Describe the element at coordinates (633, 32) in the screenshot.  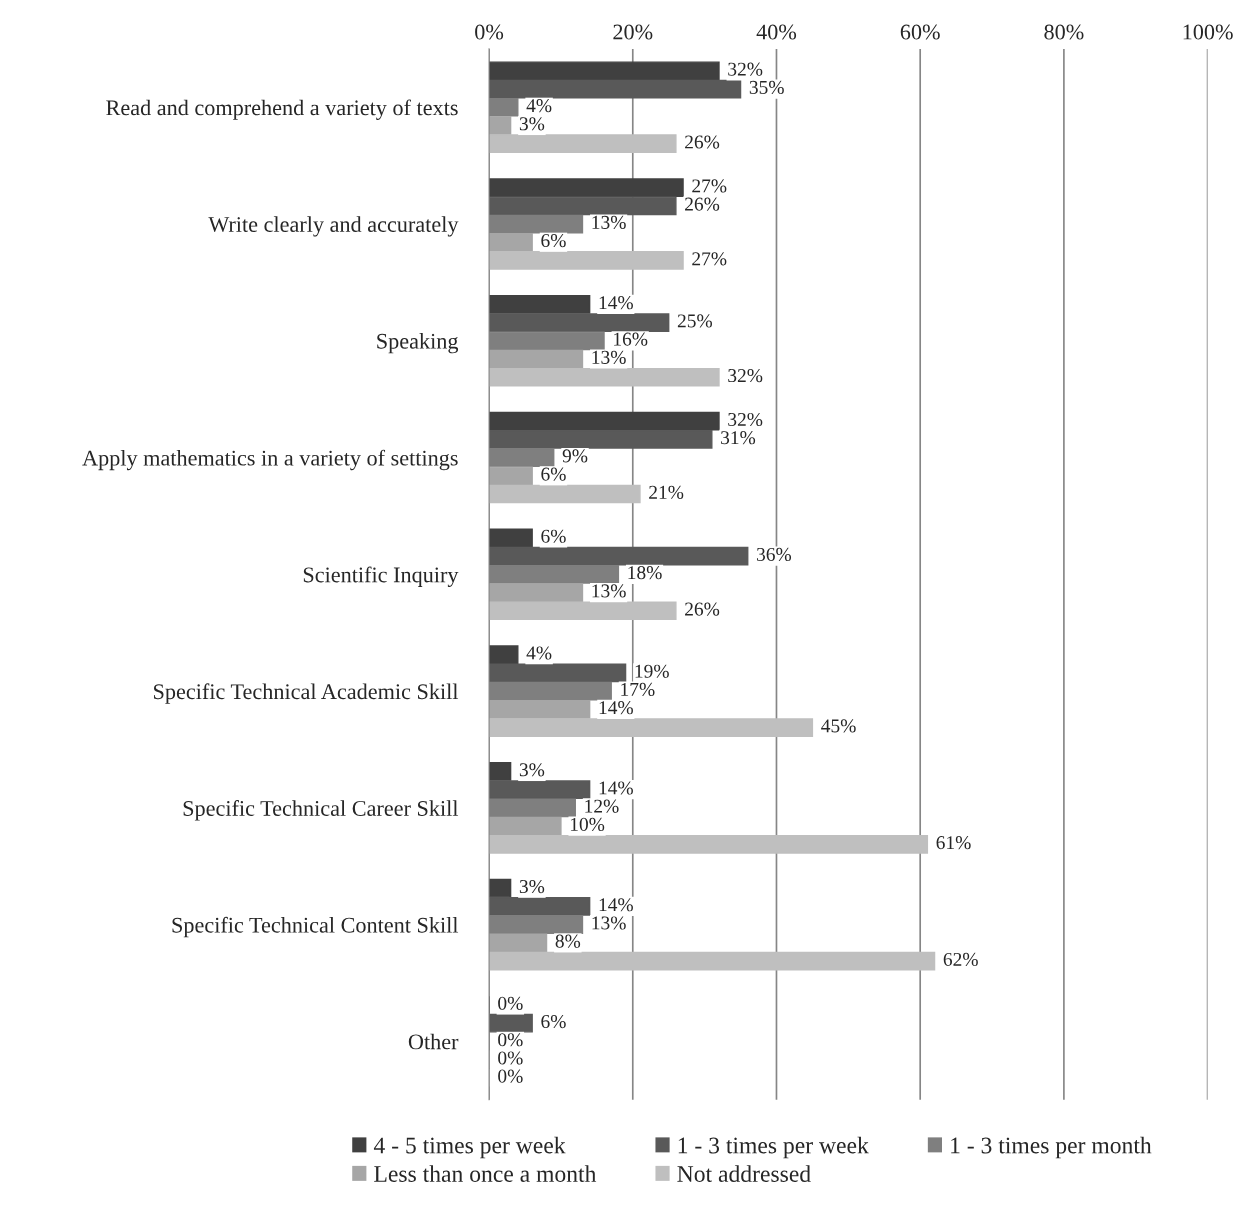
I see `x-tick-label: 20%` at that location.